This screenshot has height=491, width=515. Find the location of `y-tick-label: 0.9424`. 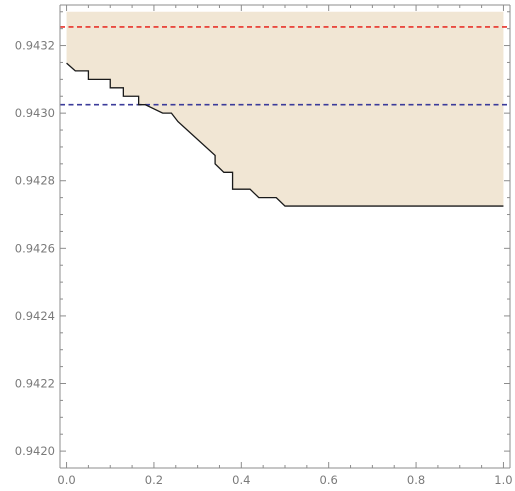

y-tick-label: 0.9424 is located at coordinates (35, 316).